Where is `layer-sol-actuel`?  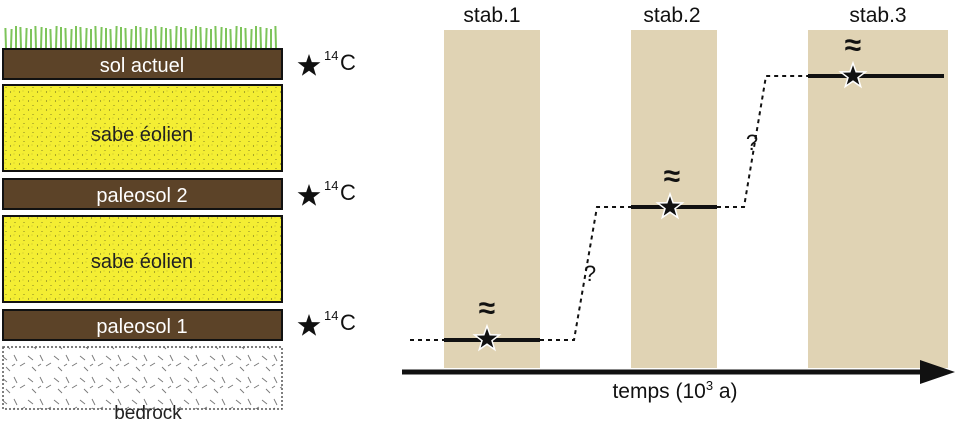
layer-sol-actuel is located at coordinates (142, 64).